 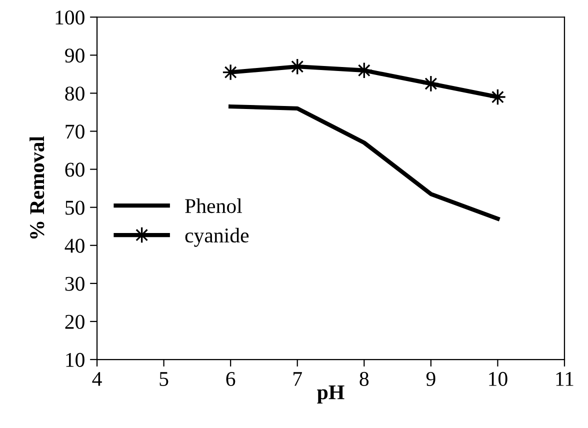 I want to click on y-tick-label: 40, so click(x=74, y=245).